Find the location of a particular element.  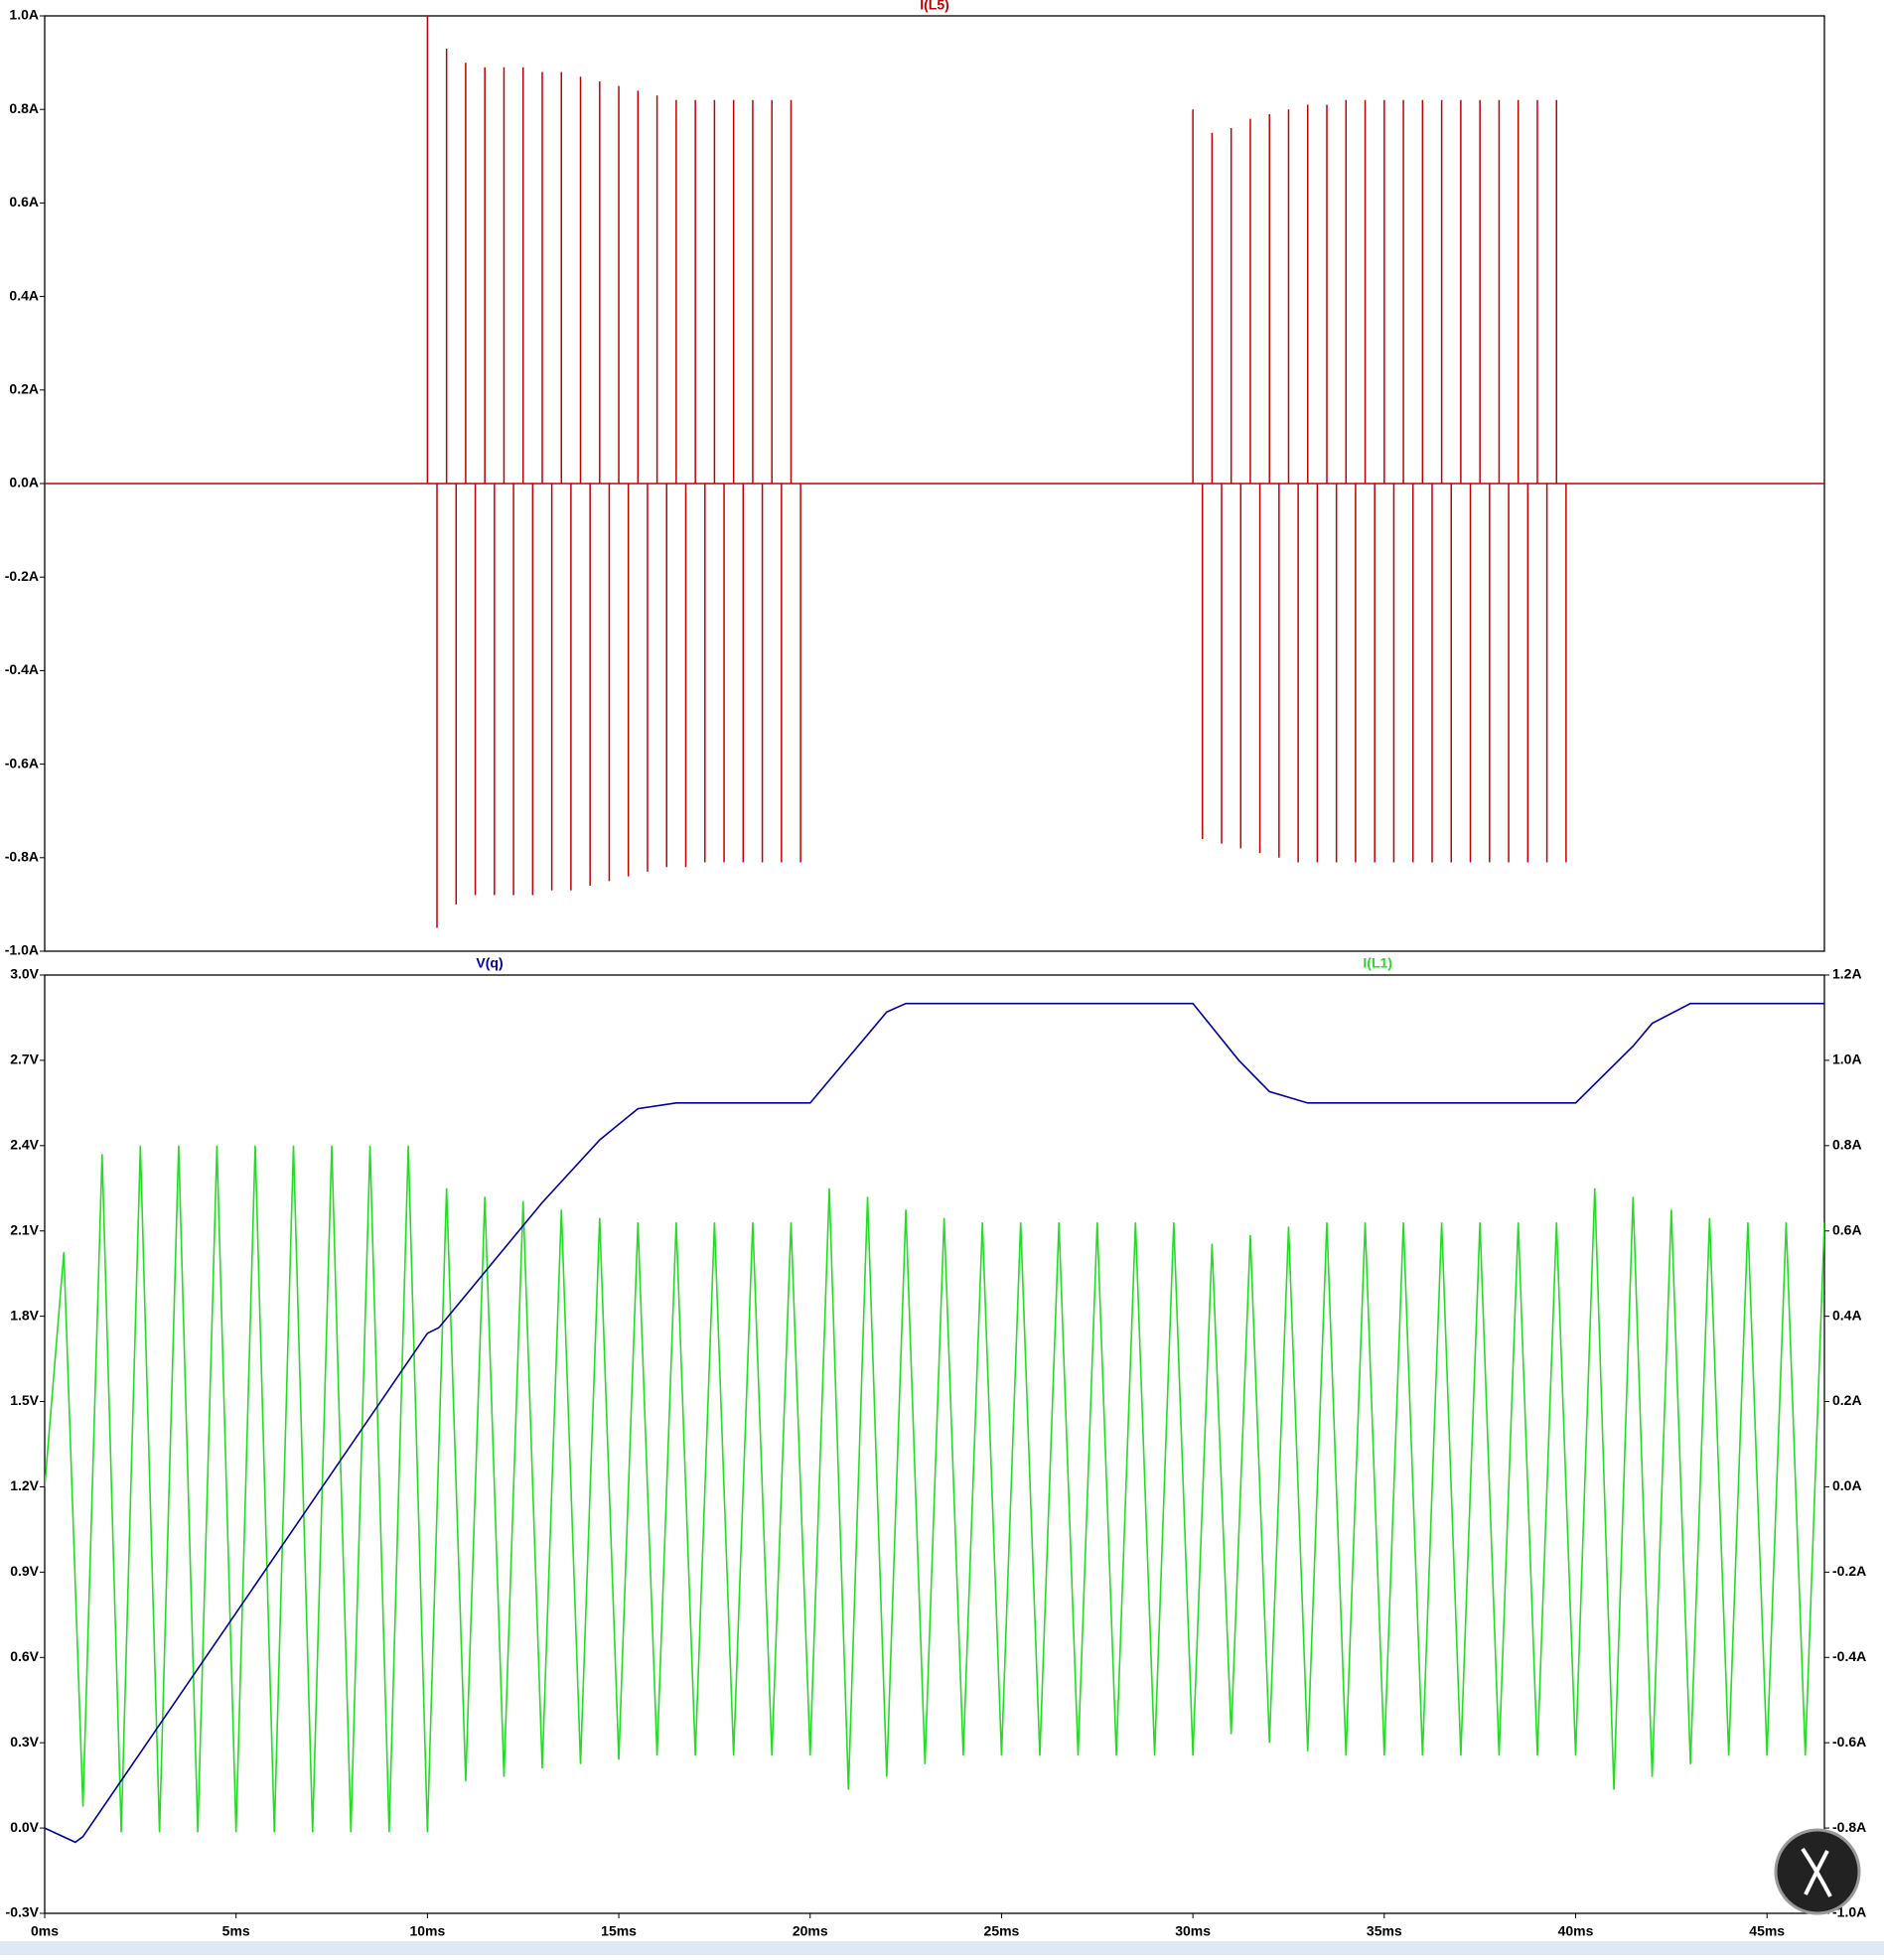

y2-tick-label: 0.8A is located at coordinates (1847, 1145).